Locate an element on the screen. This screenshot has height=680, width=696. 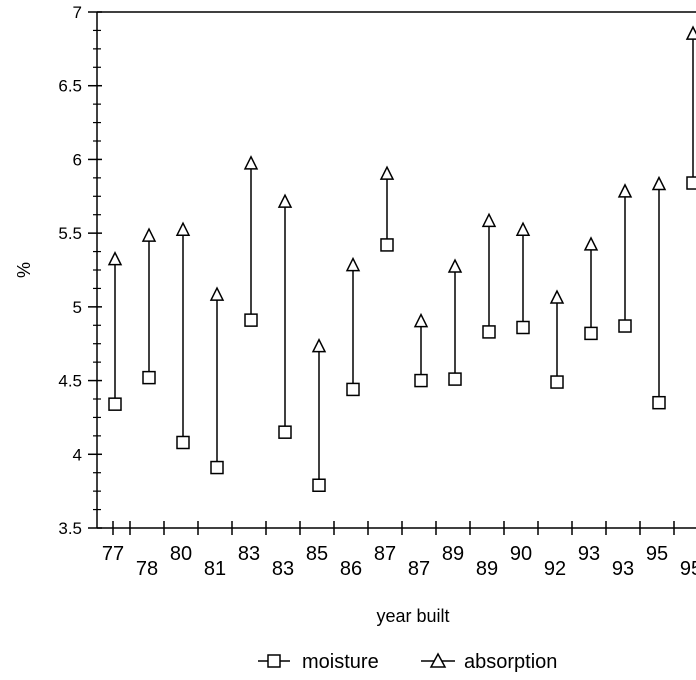
legend-square-marker-icon is located at coordinates (274, 661).